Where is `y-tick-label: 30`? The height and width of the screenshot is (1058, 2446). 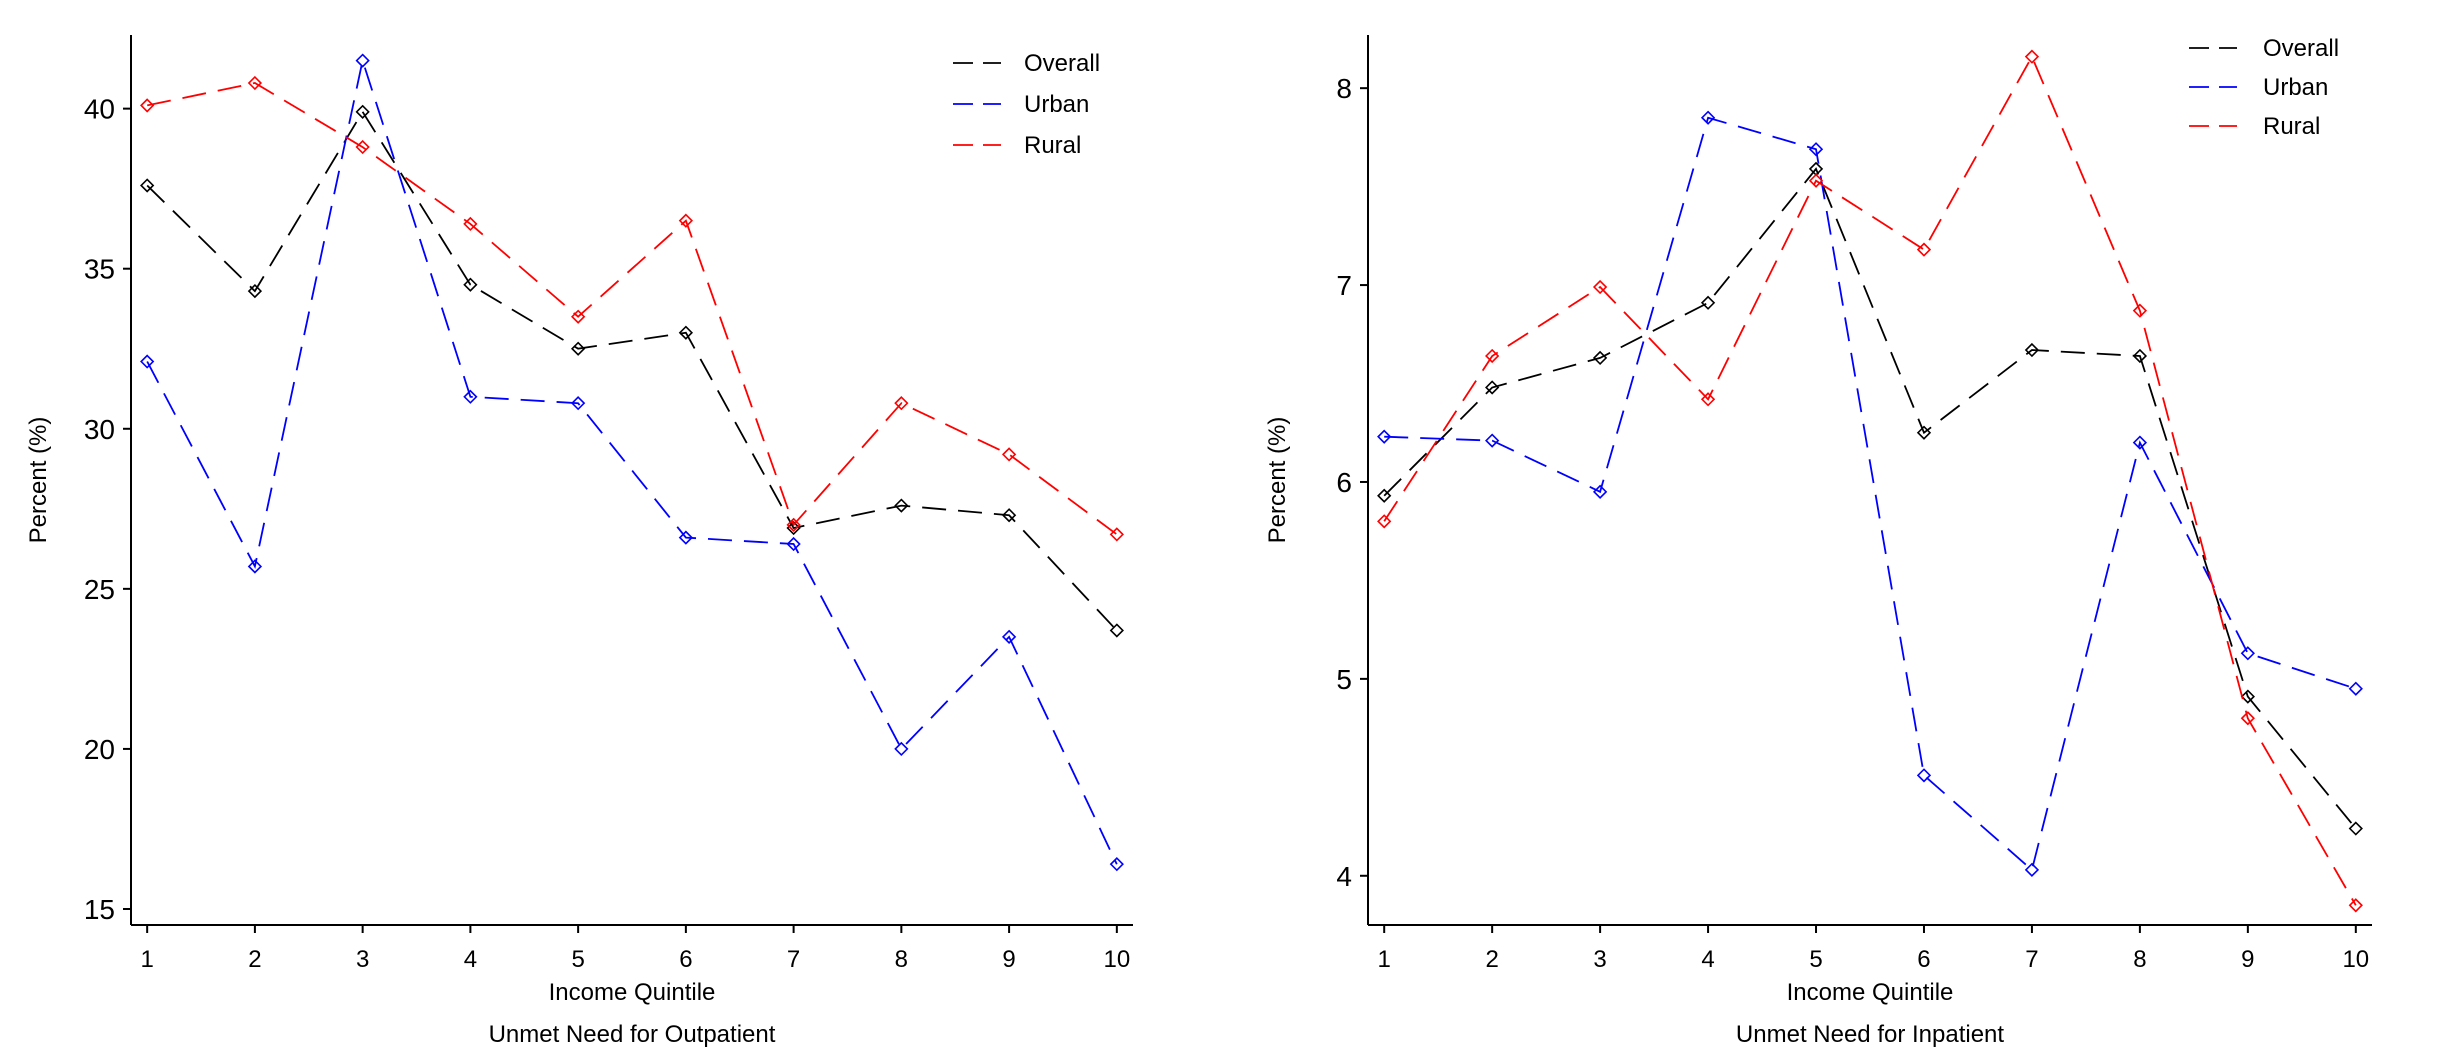 y-tick-label: 30 is located at coordinates (99, 429).